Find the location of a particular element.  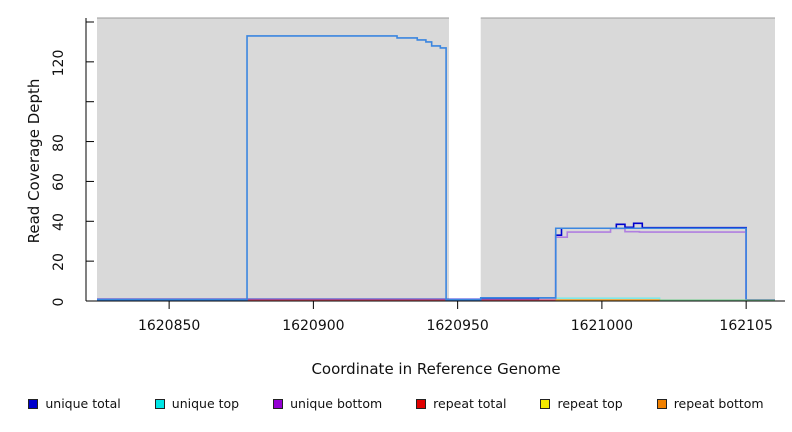

legend-item-unique-bottom: unique bottom is located at coordinates (327, 403).